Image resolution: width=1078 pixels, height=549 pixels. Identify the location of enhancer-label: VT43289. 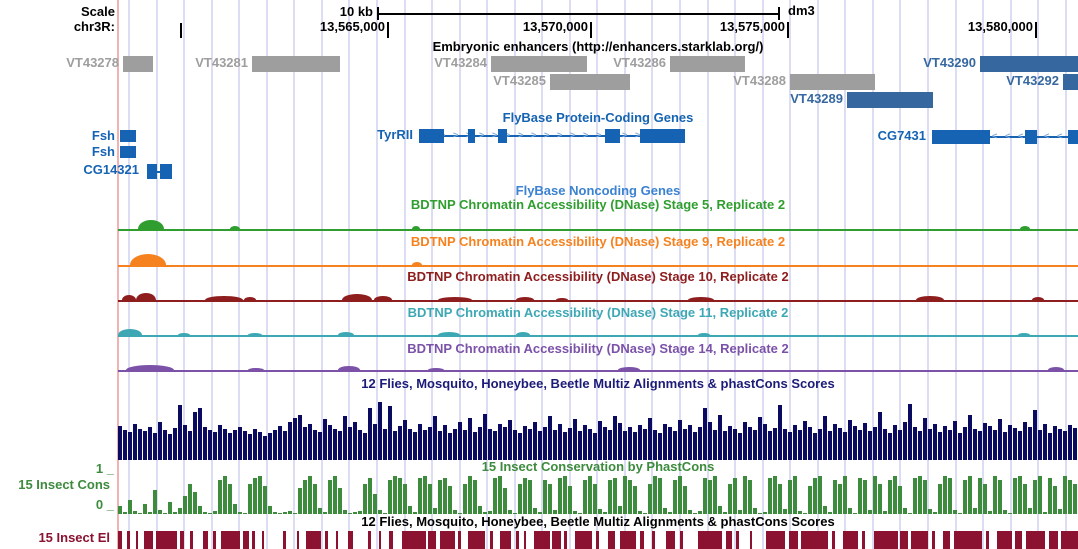
(816, 98).